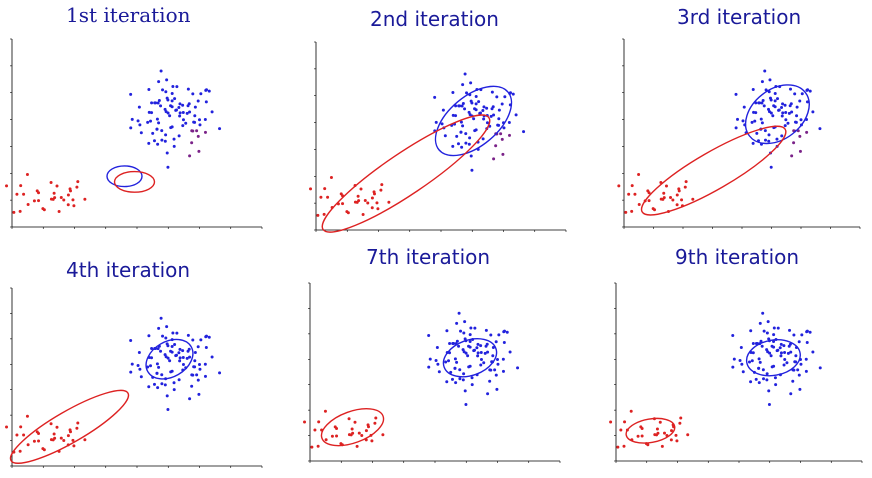 The height and width of the screenshot is (478, 872). What do you see at coordinates (134, 181) in the screenshot?
I see `red-cluster-ellipse` at bounding box center [134, 181].